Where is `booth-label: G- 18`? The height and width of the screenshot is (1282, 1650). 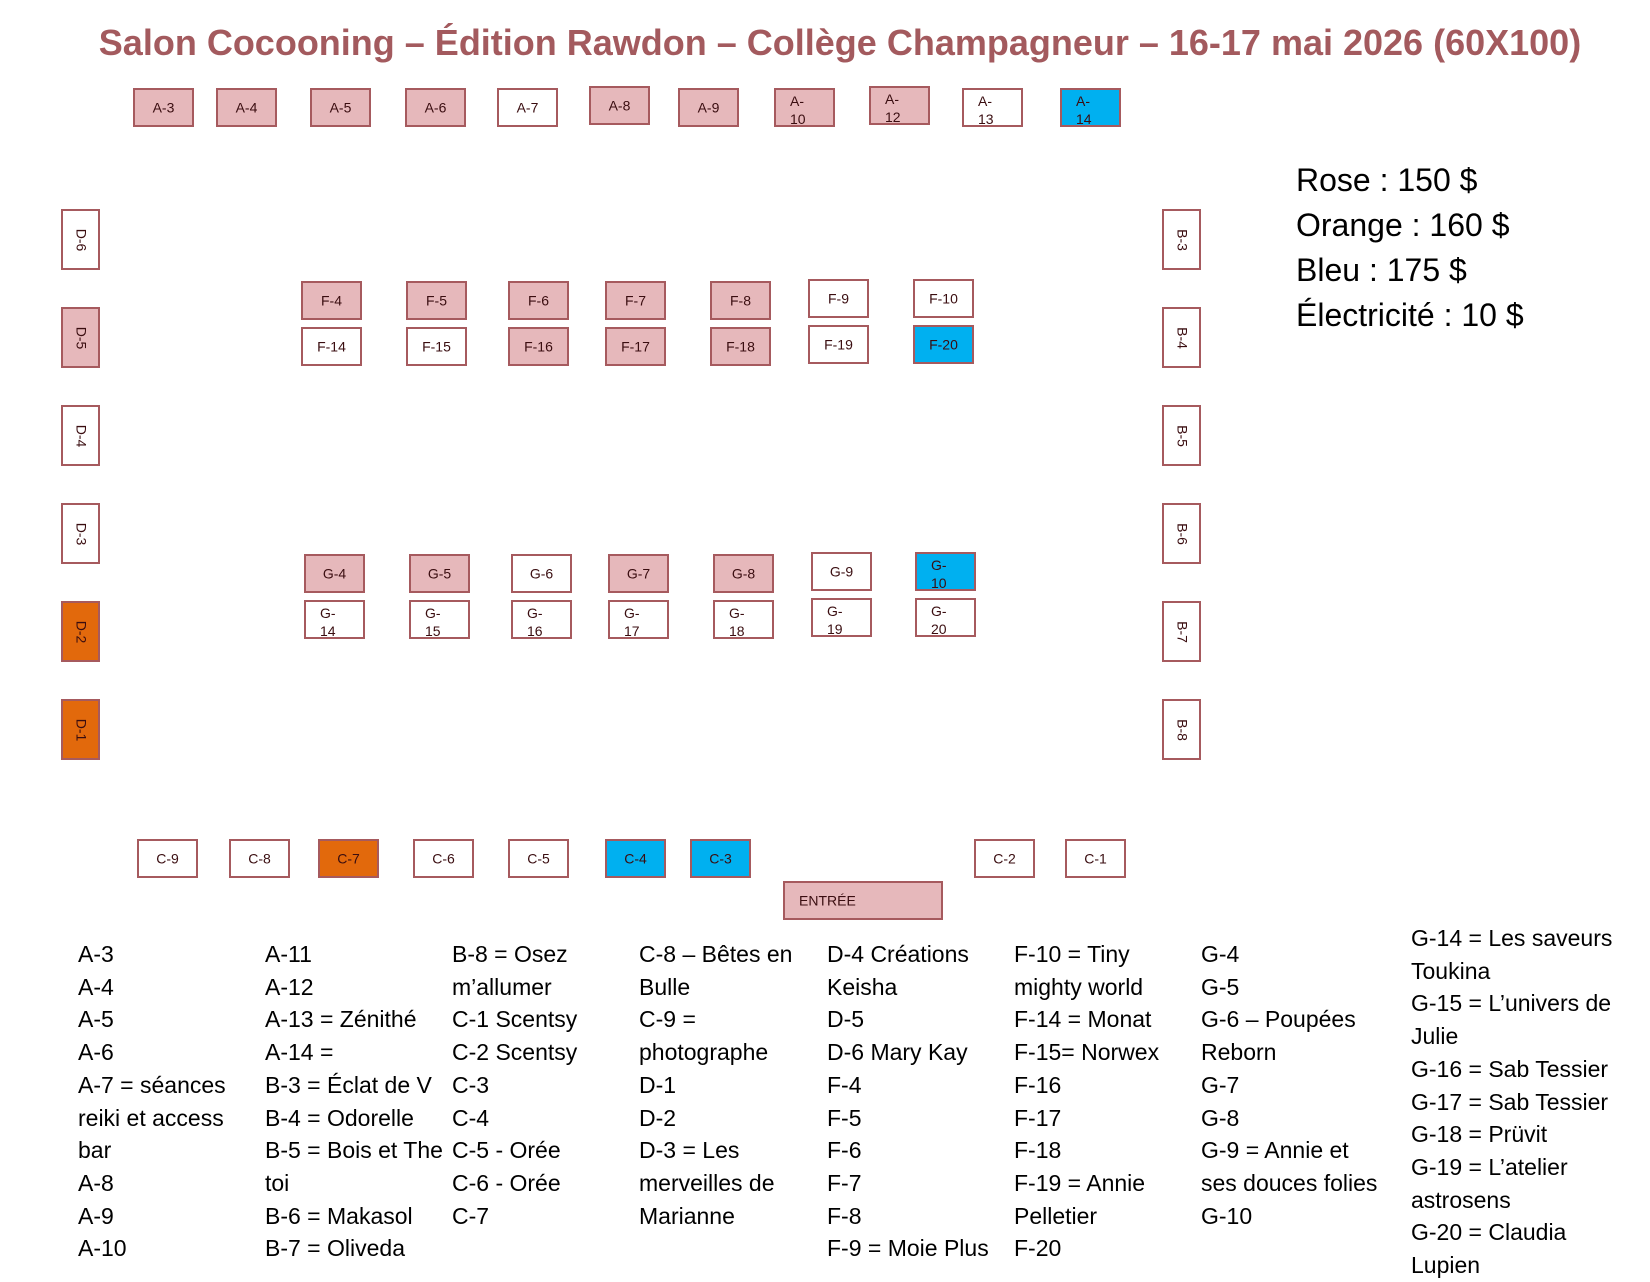
booth-label: G- 18 is located at coordinates (737, 622).